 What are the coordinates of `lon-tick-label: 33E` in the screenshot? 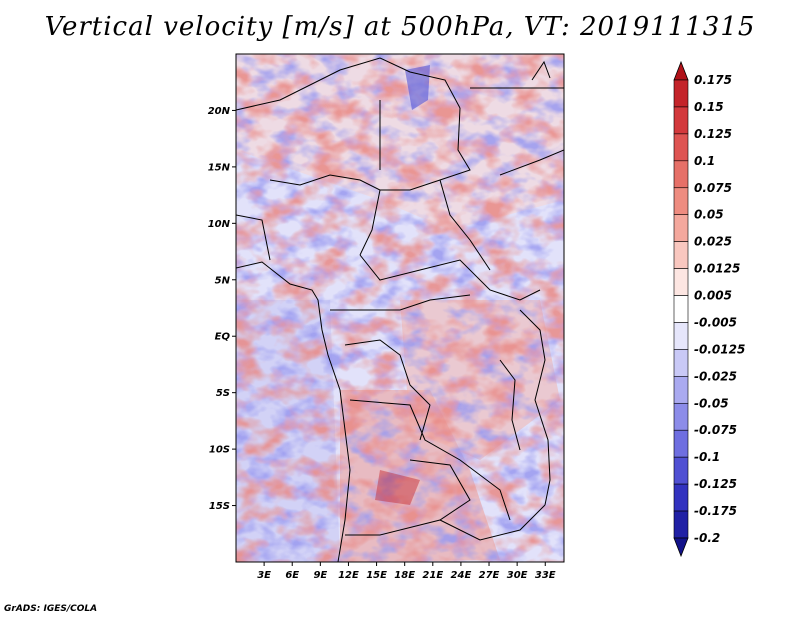 It's located at (545, 575).